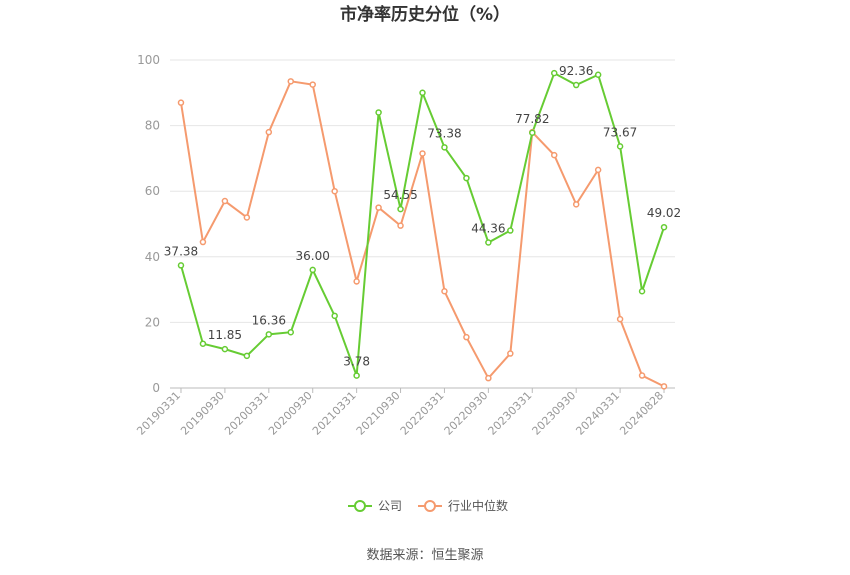  What do you see at coordinates (422, 413) in the screenshot?
I see `x-tick-label-20220331: 20220331` at bounding box center [422, 413].